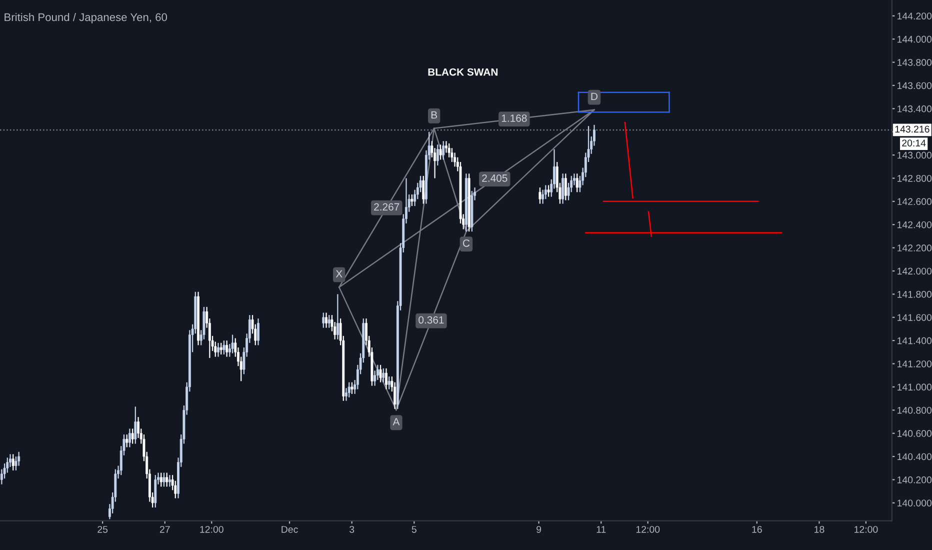 This screenshot has width=932, height=550. What do you see at coordinates (915, 294) in the screenshot?
I see `y-tick-label: 141.800` at bounding box center [915, 294].